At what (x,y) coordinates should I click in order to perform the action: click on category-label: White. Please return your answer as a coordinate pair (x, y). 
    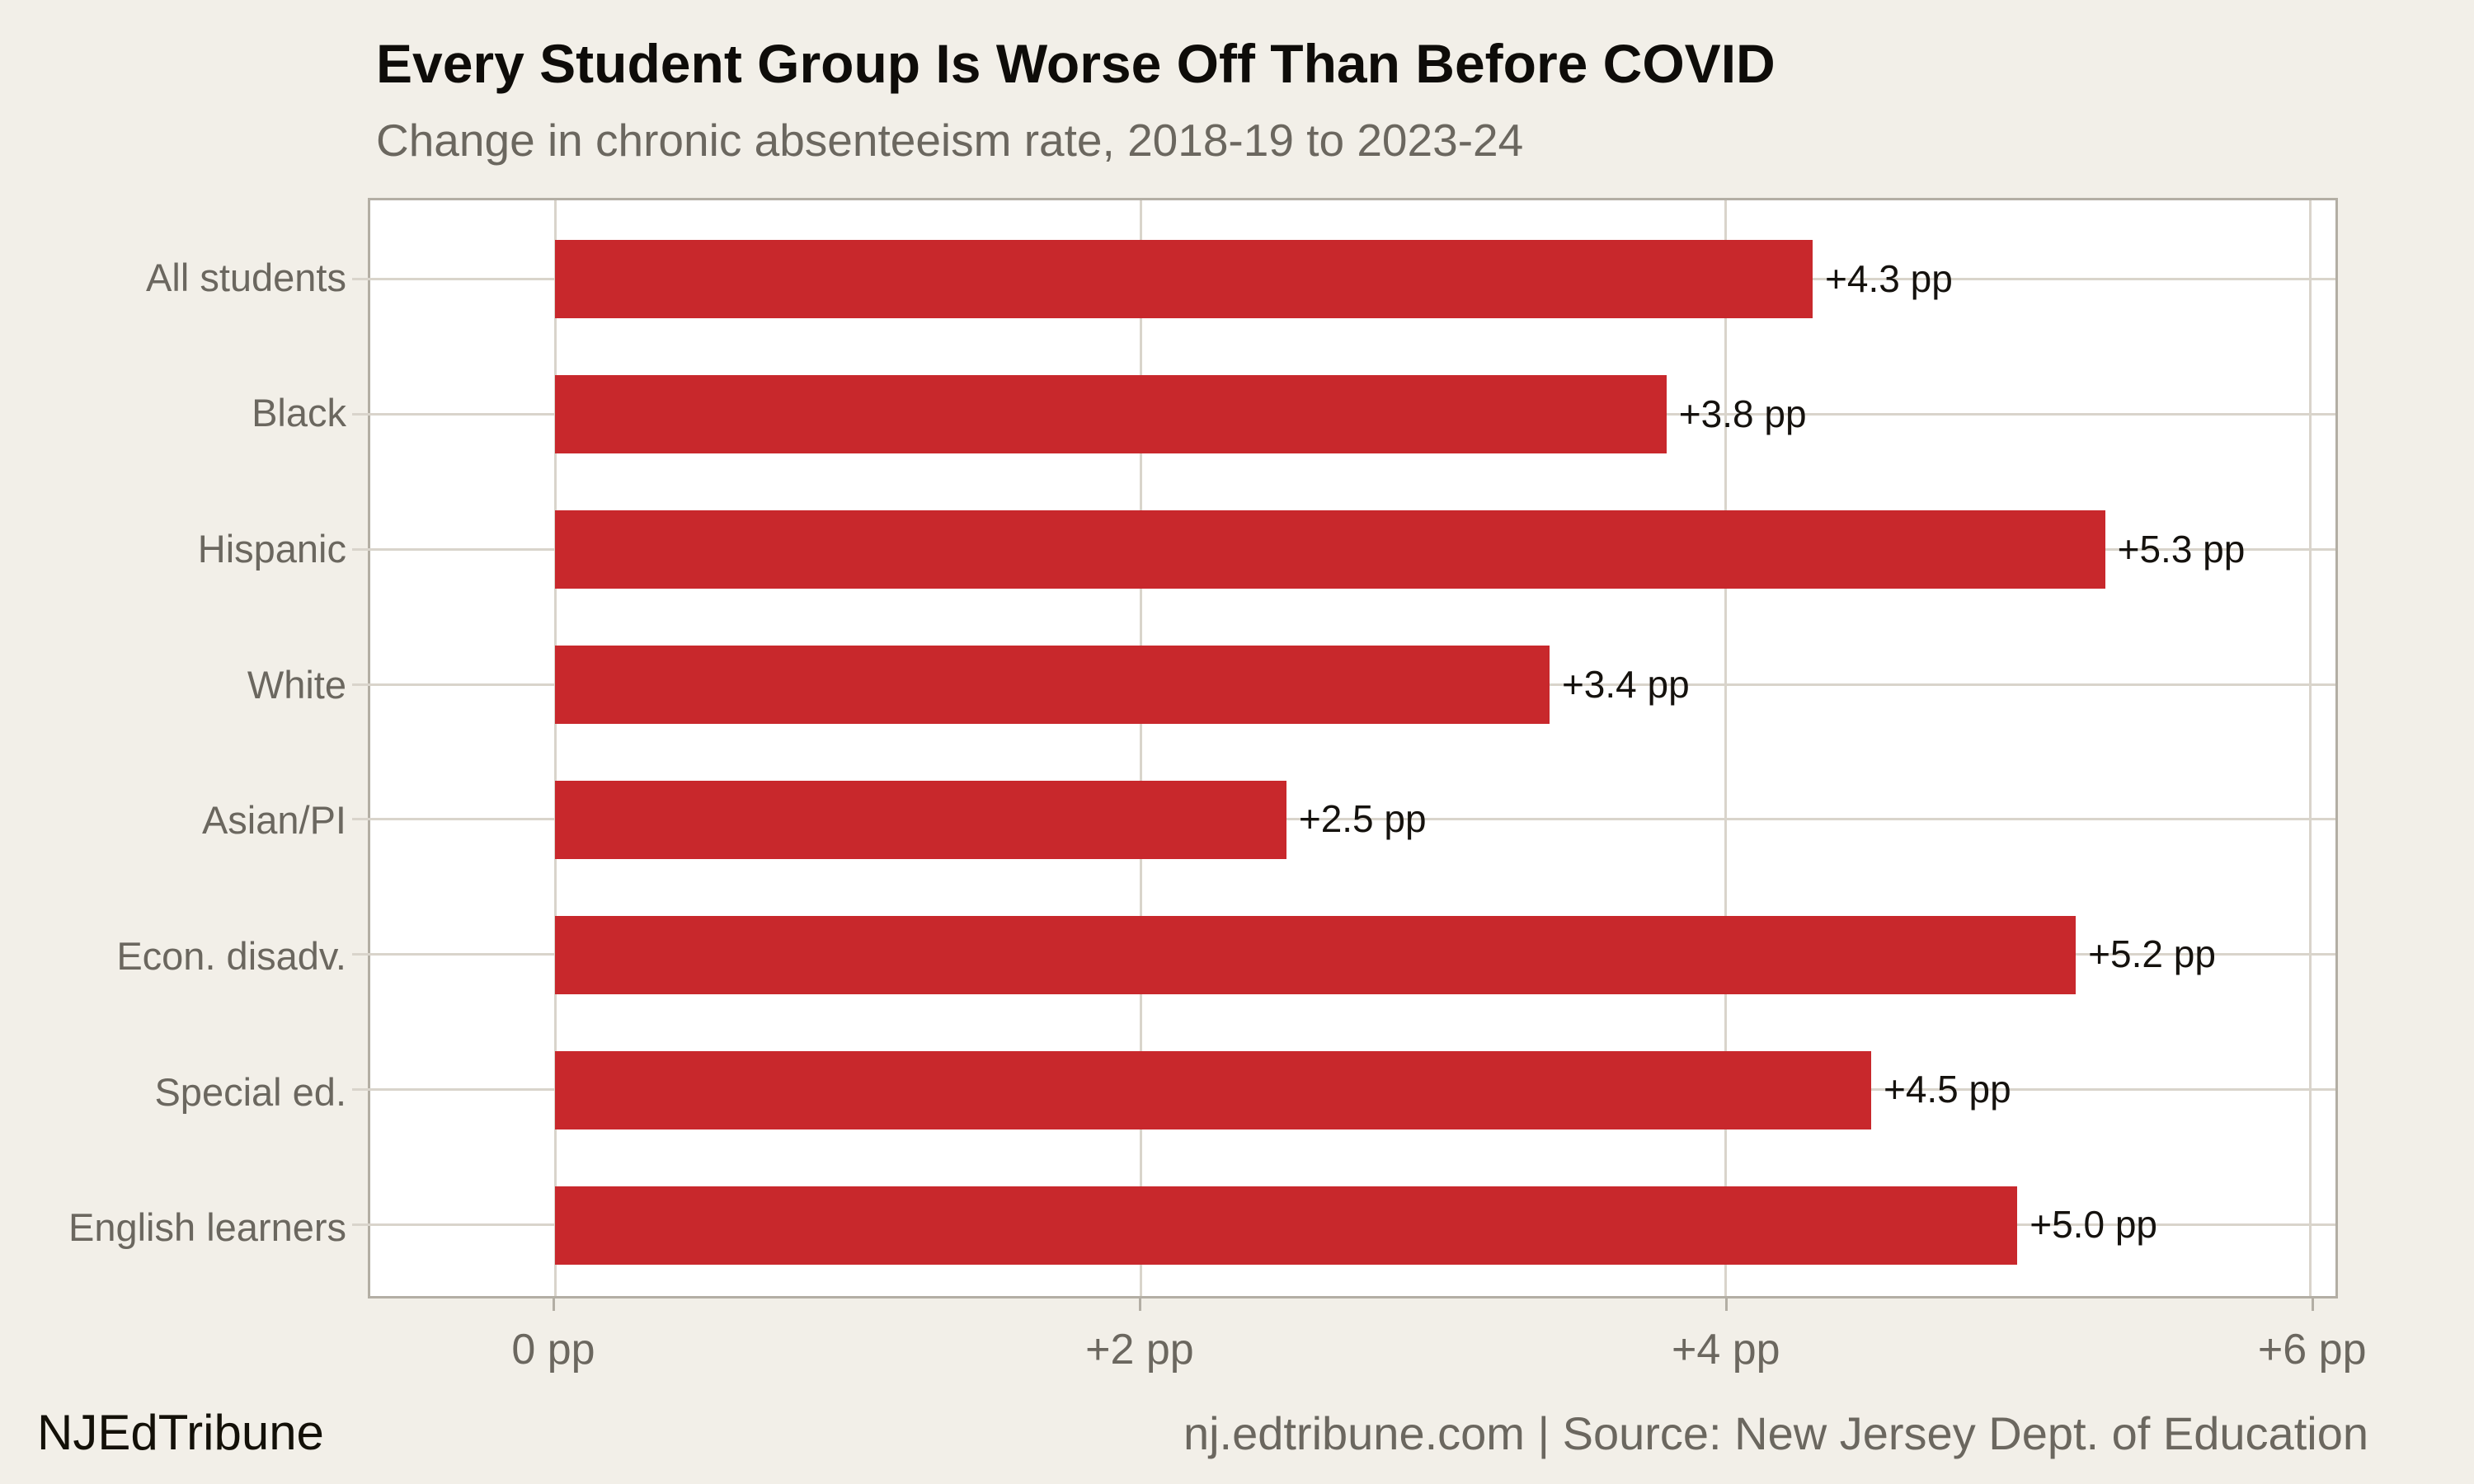
    Looking at the image, I should click on (296, 684).